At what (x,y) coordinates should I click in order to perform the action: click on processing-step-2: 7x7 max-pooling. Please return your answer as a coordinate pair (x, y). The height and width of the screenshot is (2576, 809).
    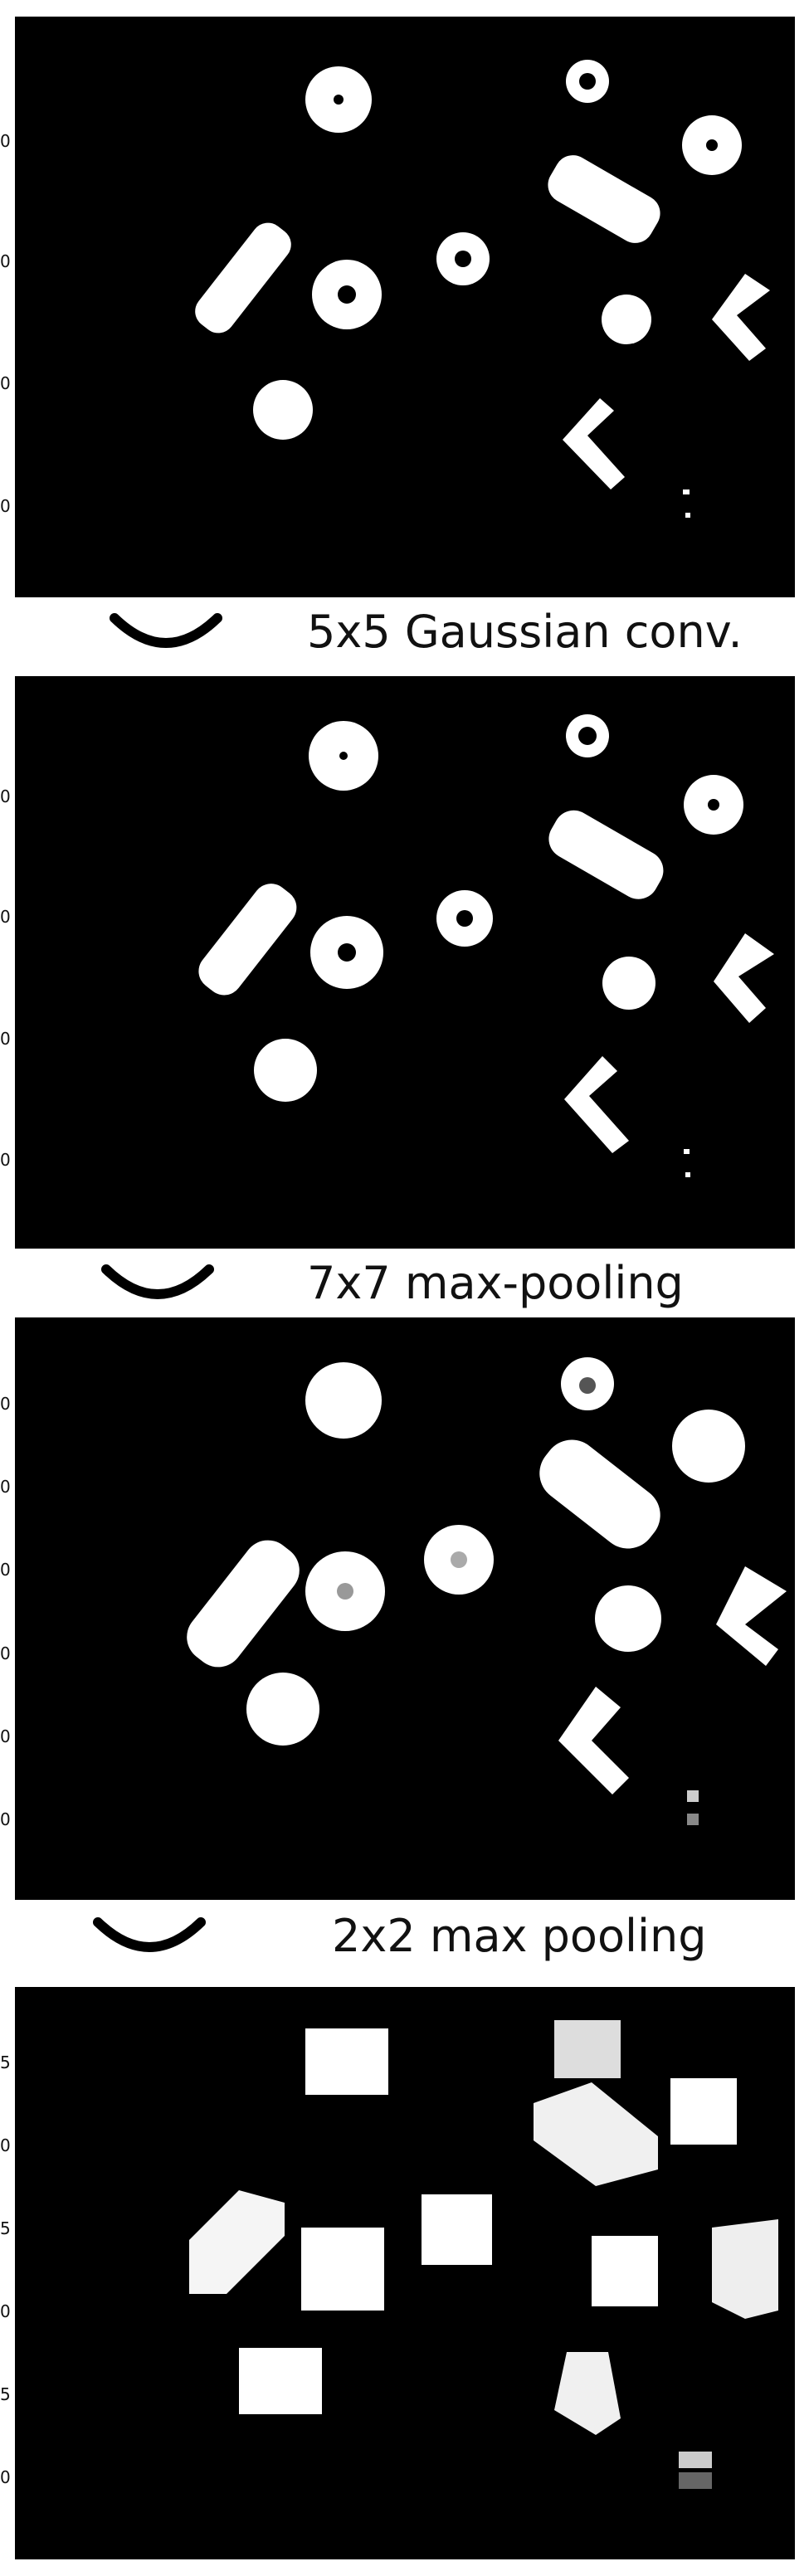
    Looking at the image, I should click on (404, 1288).